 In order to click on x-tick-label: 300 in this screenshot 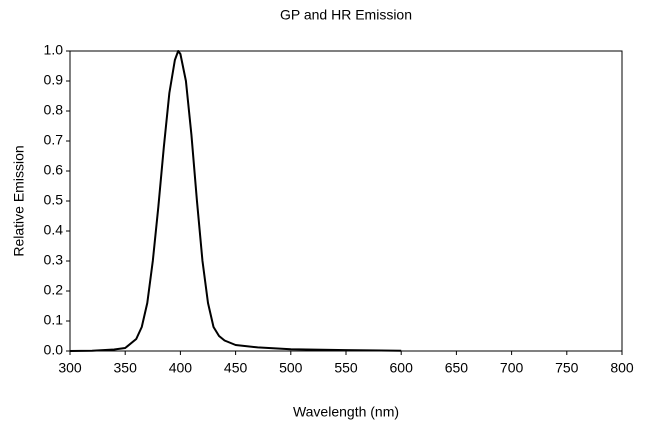, I will do `click(70, 368)`.